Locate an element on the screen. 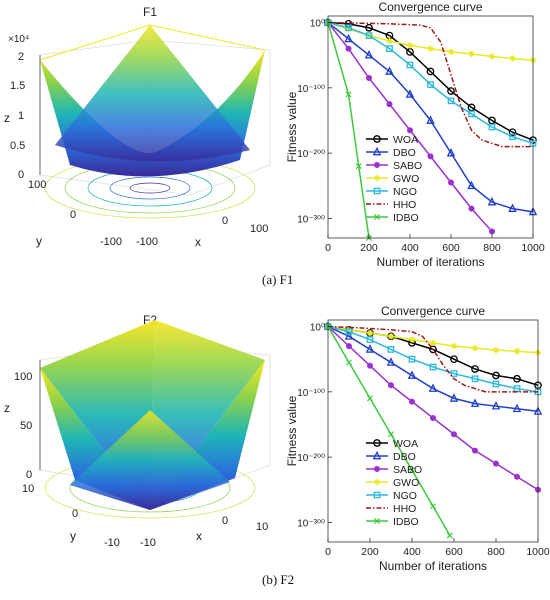  legend-label: NGO is located at coordinates (405, 192).